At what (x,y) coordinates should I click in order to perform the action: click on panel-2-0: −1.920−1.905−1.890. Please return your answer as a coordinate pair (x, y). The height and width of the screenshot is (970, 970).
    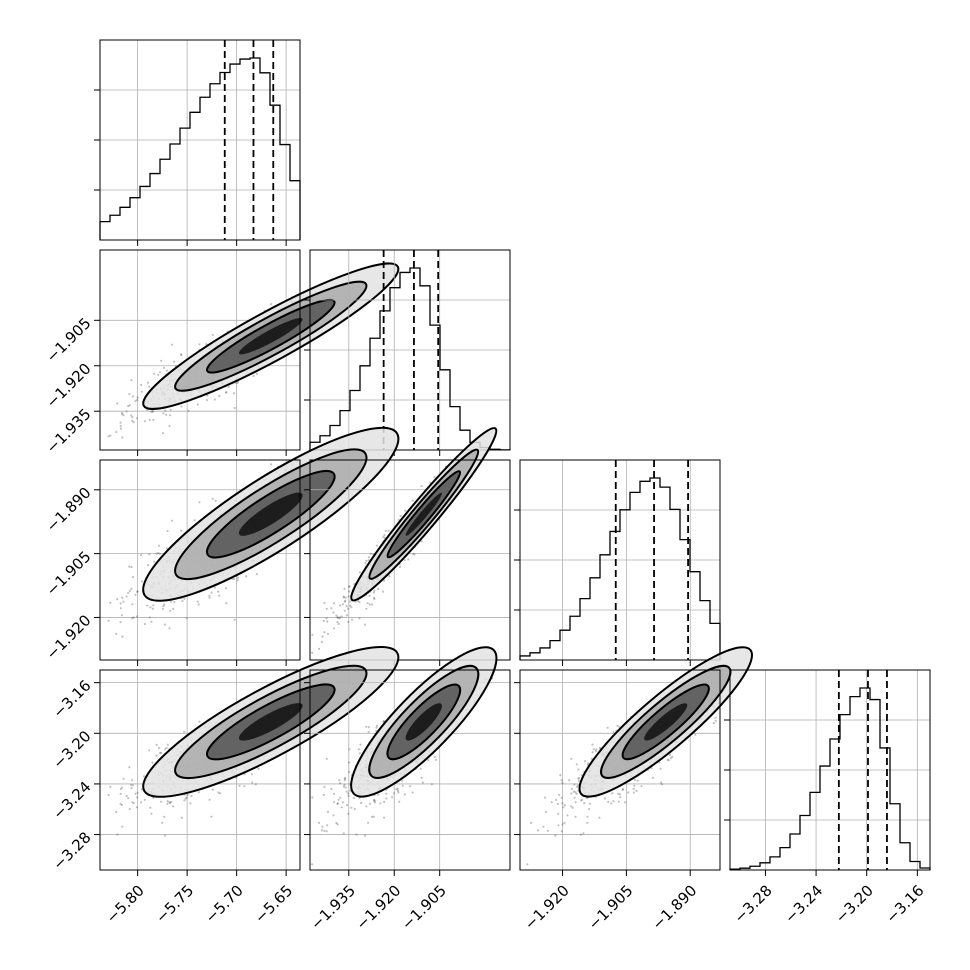
    Looking at the image, I should click on (221, 546).